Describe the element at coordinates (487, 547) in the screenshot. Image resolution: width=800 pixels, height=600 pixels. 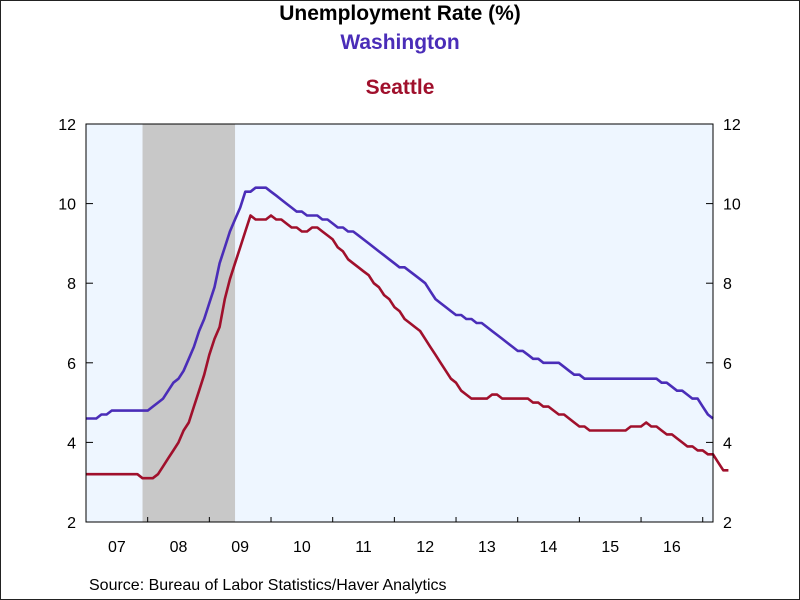
I see `x-tick-label: 13` at that location.